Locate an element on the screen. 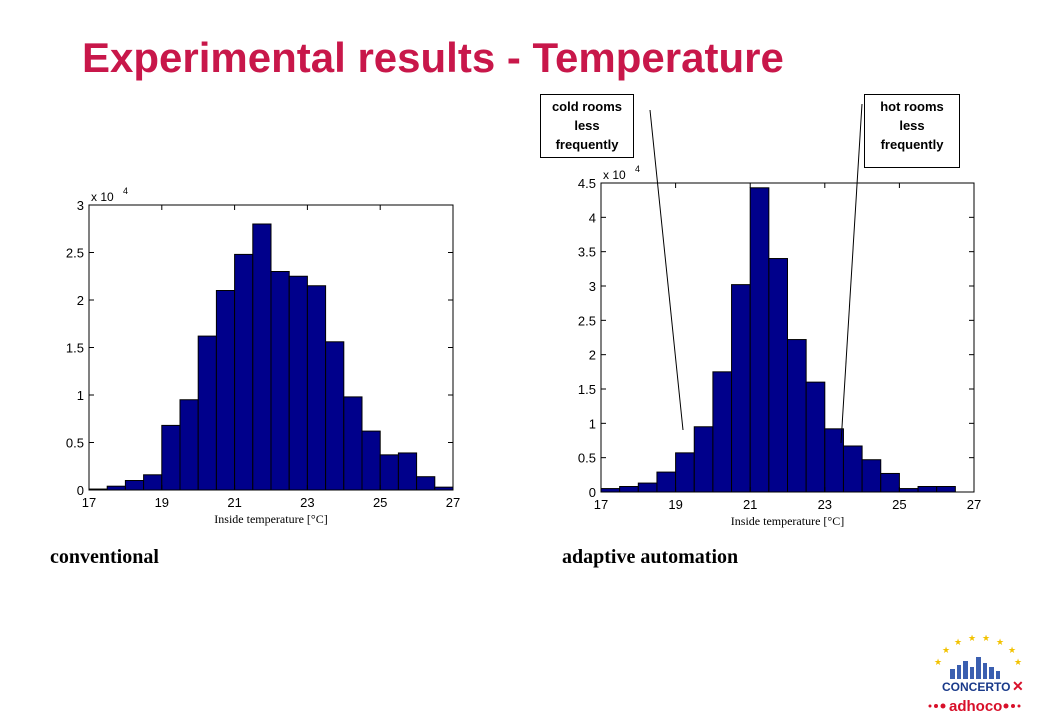  callout-hot-rooms: hot rooms less frequently is located at coordinates (912, 131).